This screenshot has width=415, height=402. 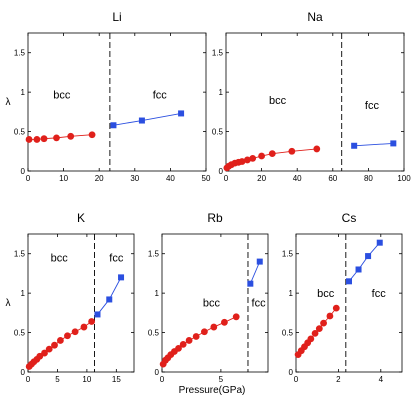 What do you see at coordinates (381, 379) in the screenshot?
I see `x-tick-label: 4` at bounding box center [381, 379].